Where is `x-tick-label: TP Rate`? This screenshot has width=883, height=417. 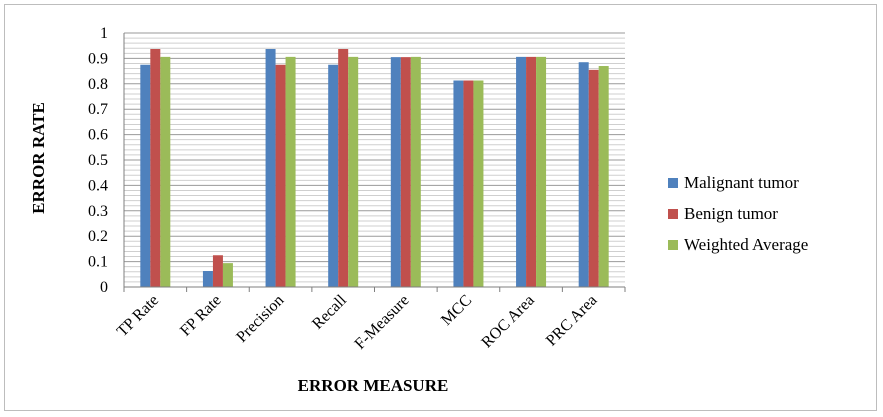
x-tick-label: TP Rate is located at coordinates (138, 316).